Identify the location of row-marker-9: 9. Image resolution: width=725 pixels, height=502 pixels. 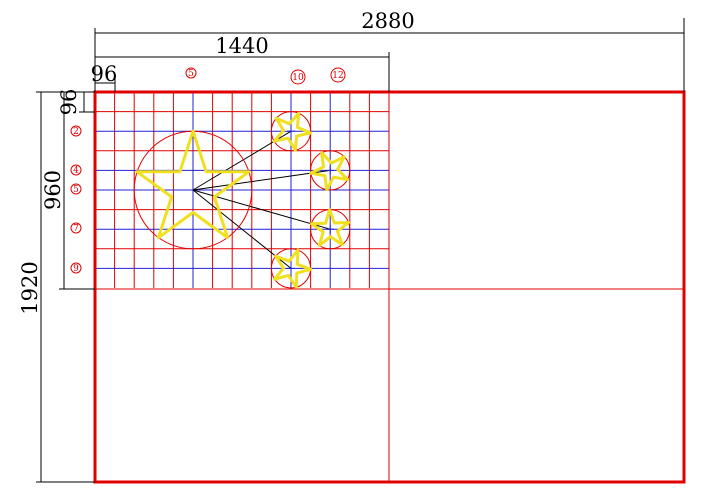
(76, 268).